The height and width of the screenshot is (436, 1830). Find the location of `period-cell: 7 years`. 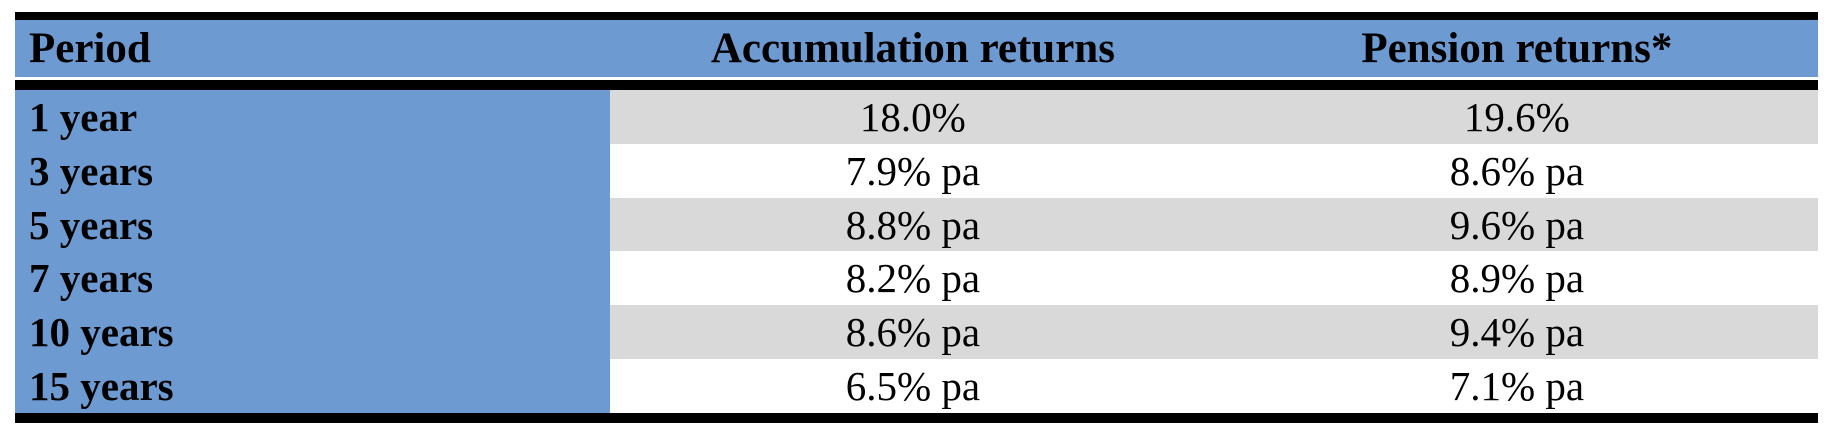

period-cell: 7 years is located at coordinates (312, 278).